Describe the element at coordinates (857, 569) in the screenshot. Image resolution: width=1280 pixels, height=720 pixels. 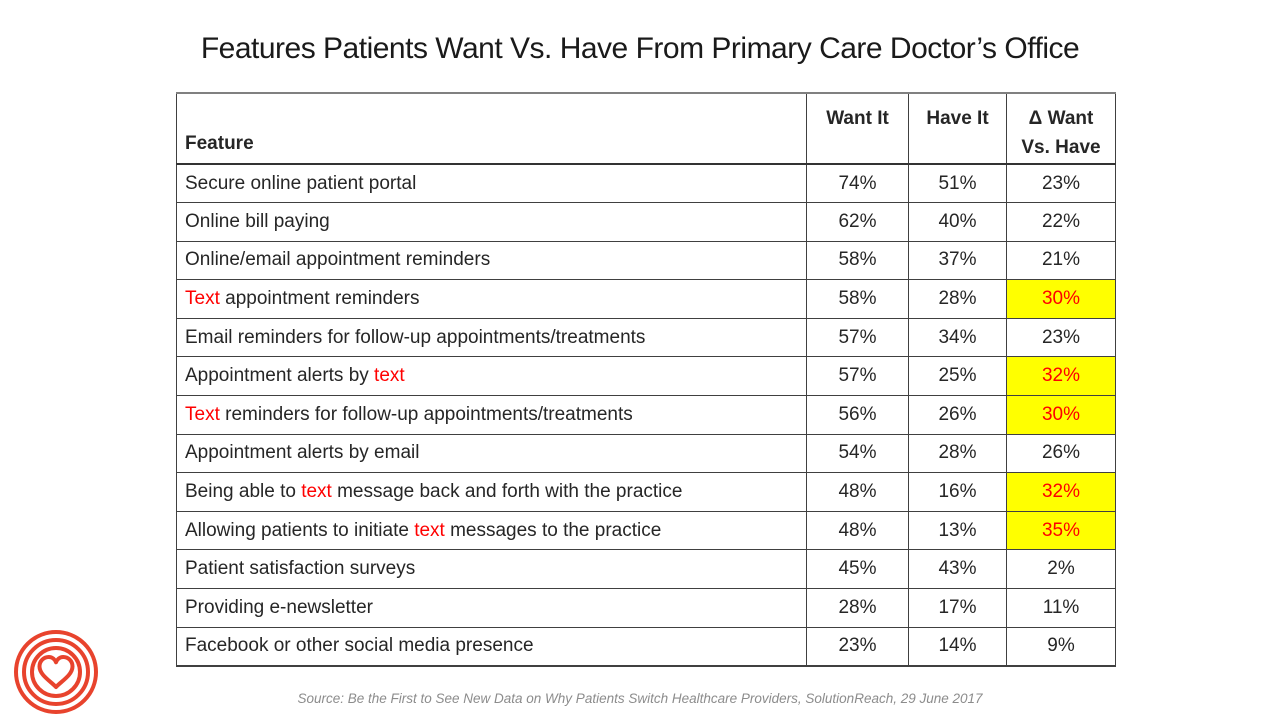
I see `want-cell: 45%` at that location.